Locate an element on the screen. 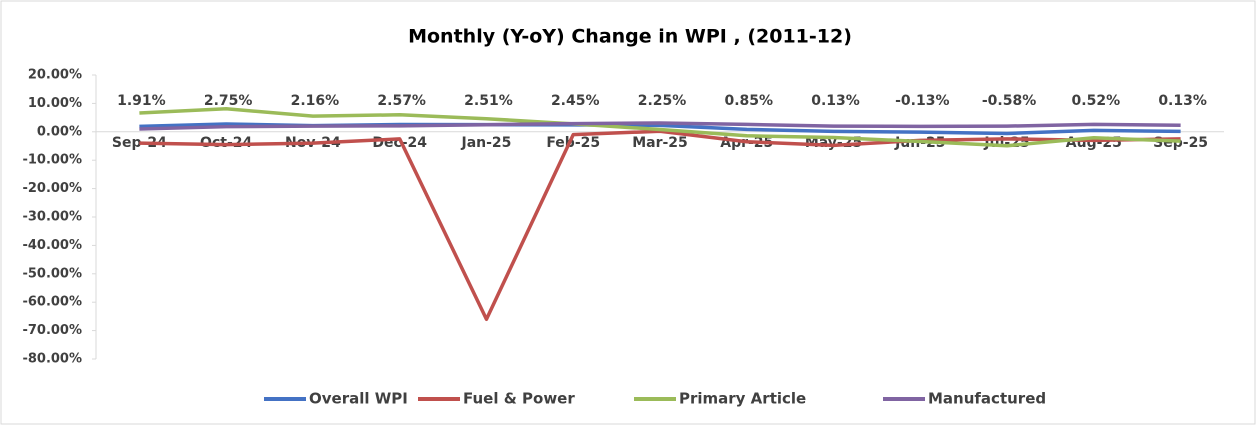 The width and height of the screenshot is (1256, 429). y-tick-label: -60.00% is located at coordinates (52, 302).